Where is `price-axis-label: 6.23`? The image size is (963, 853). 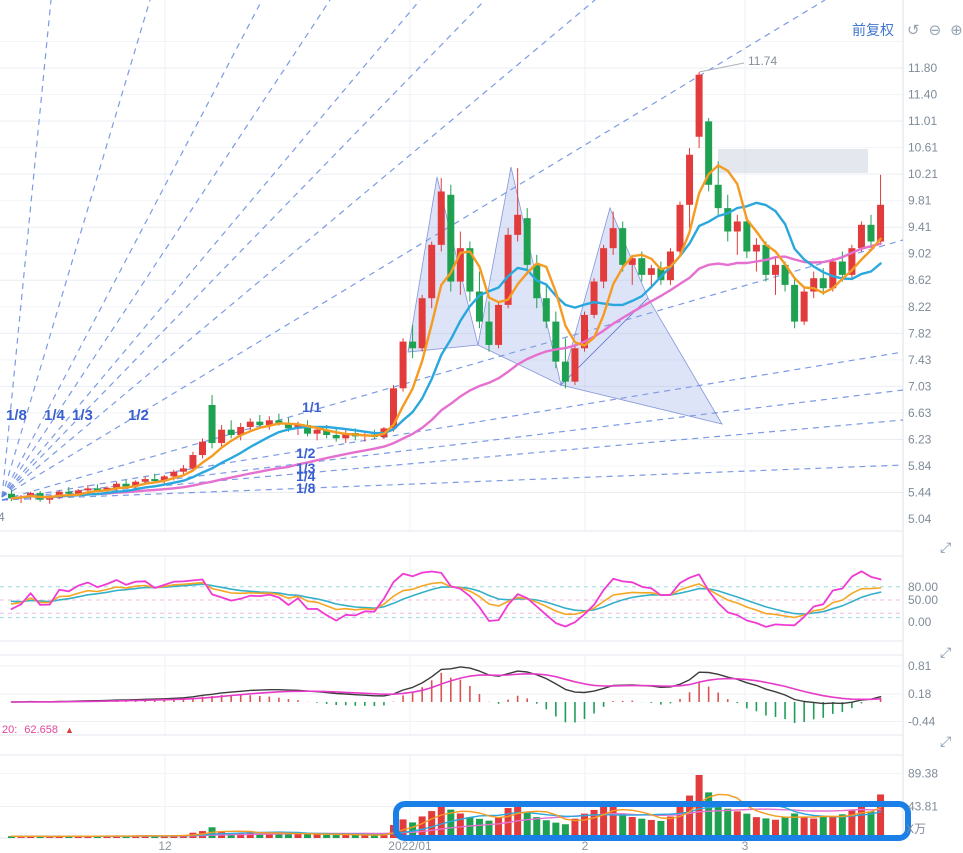
price-axis-label: 6.23 is located at coordinates (920, 439).